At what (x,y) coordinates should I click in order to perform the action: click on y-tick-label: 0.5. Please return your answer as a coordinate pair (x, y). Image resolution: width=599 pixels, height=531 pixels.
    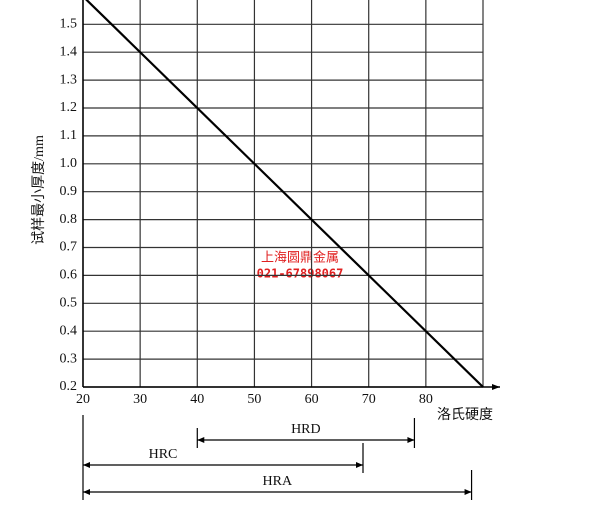
    Looking at the image, I should click on (69, 303).